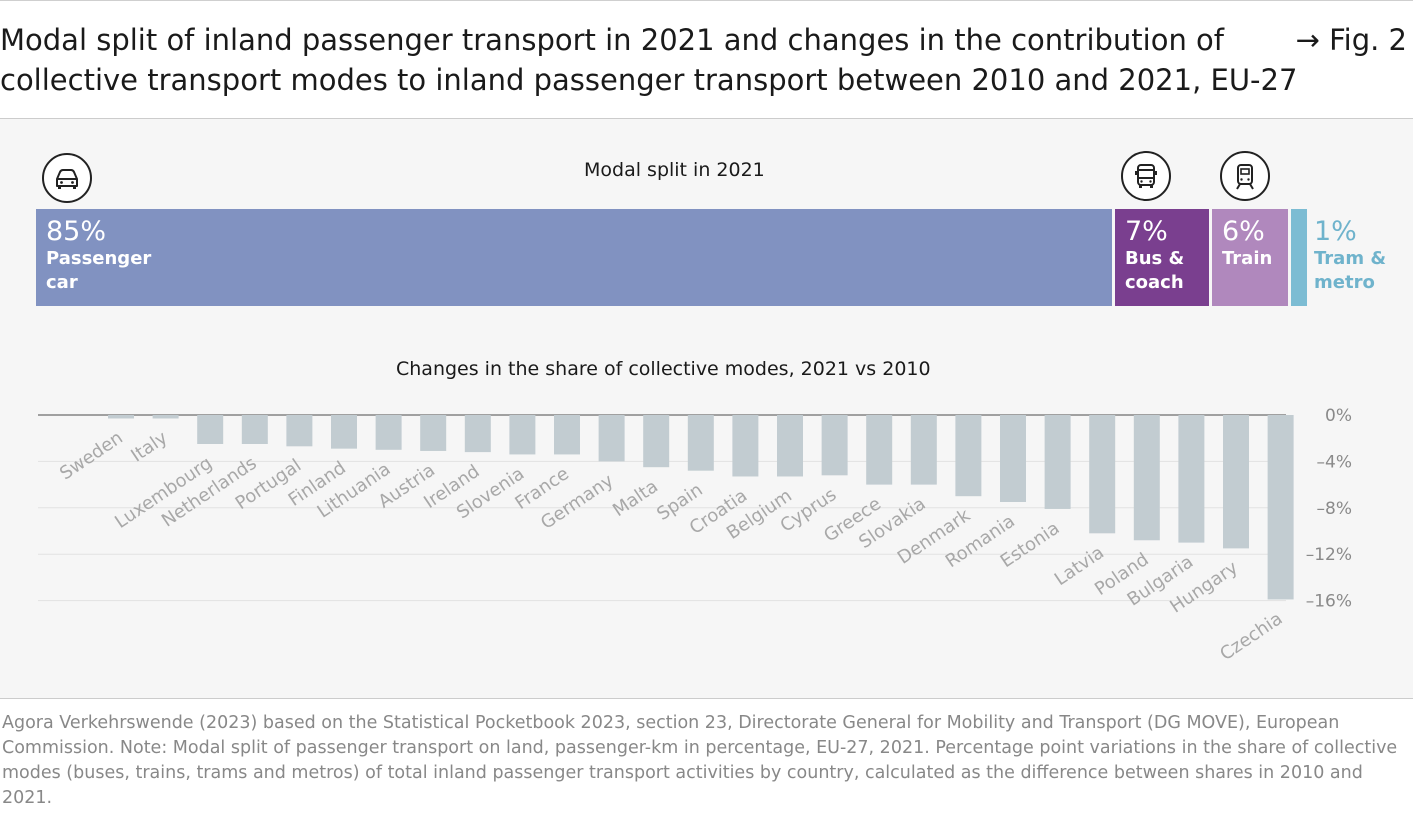  I want to click on segment-value: 6%, so click(1243, 231).